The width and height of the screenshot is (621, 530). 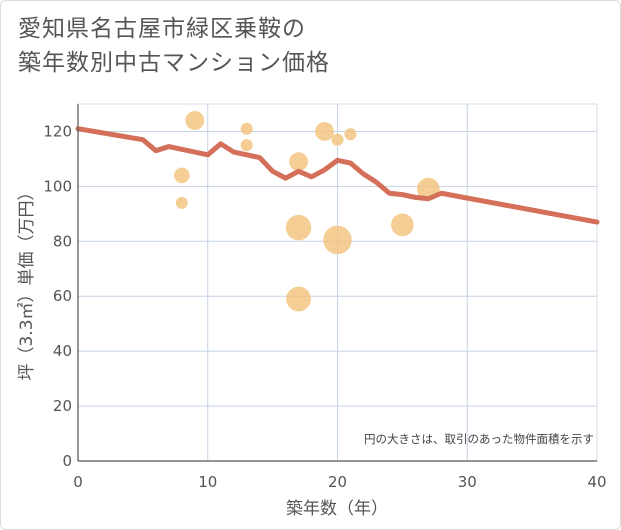 I want to click on x-axis-label: 築年数（年）, so click(x=337, y=509).